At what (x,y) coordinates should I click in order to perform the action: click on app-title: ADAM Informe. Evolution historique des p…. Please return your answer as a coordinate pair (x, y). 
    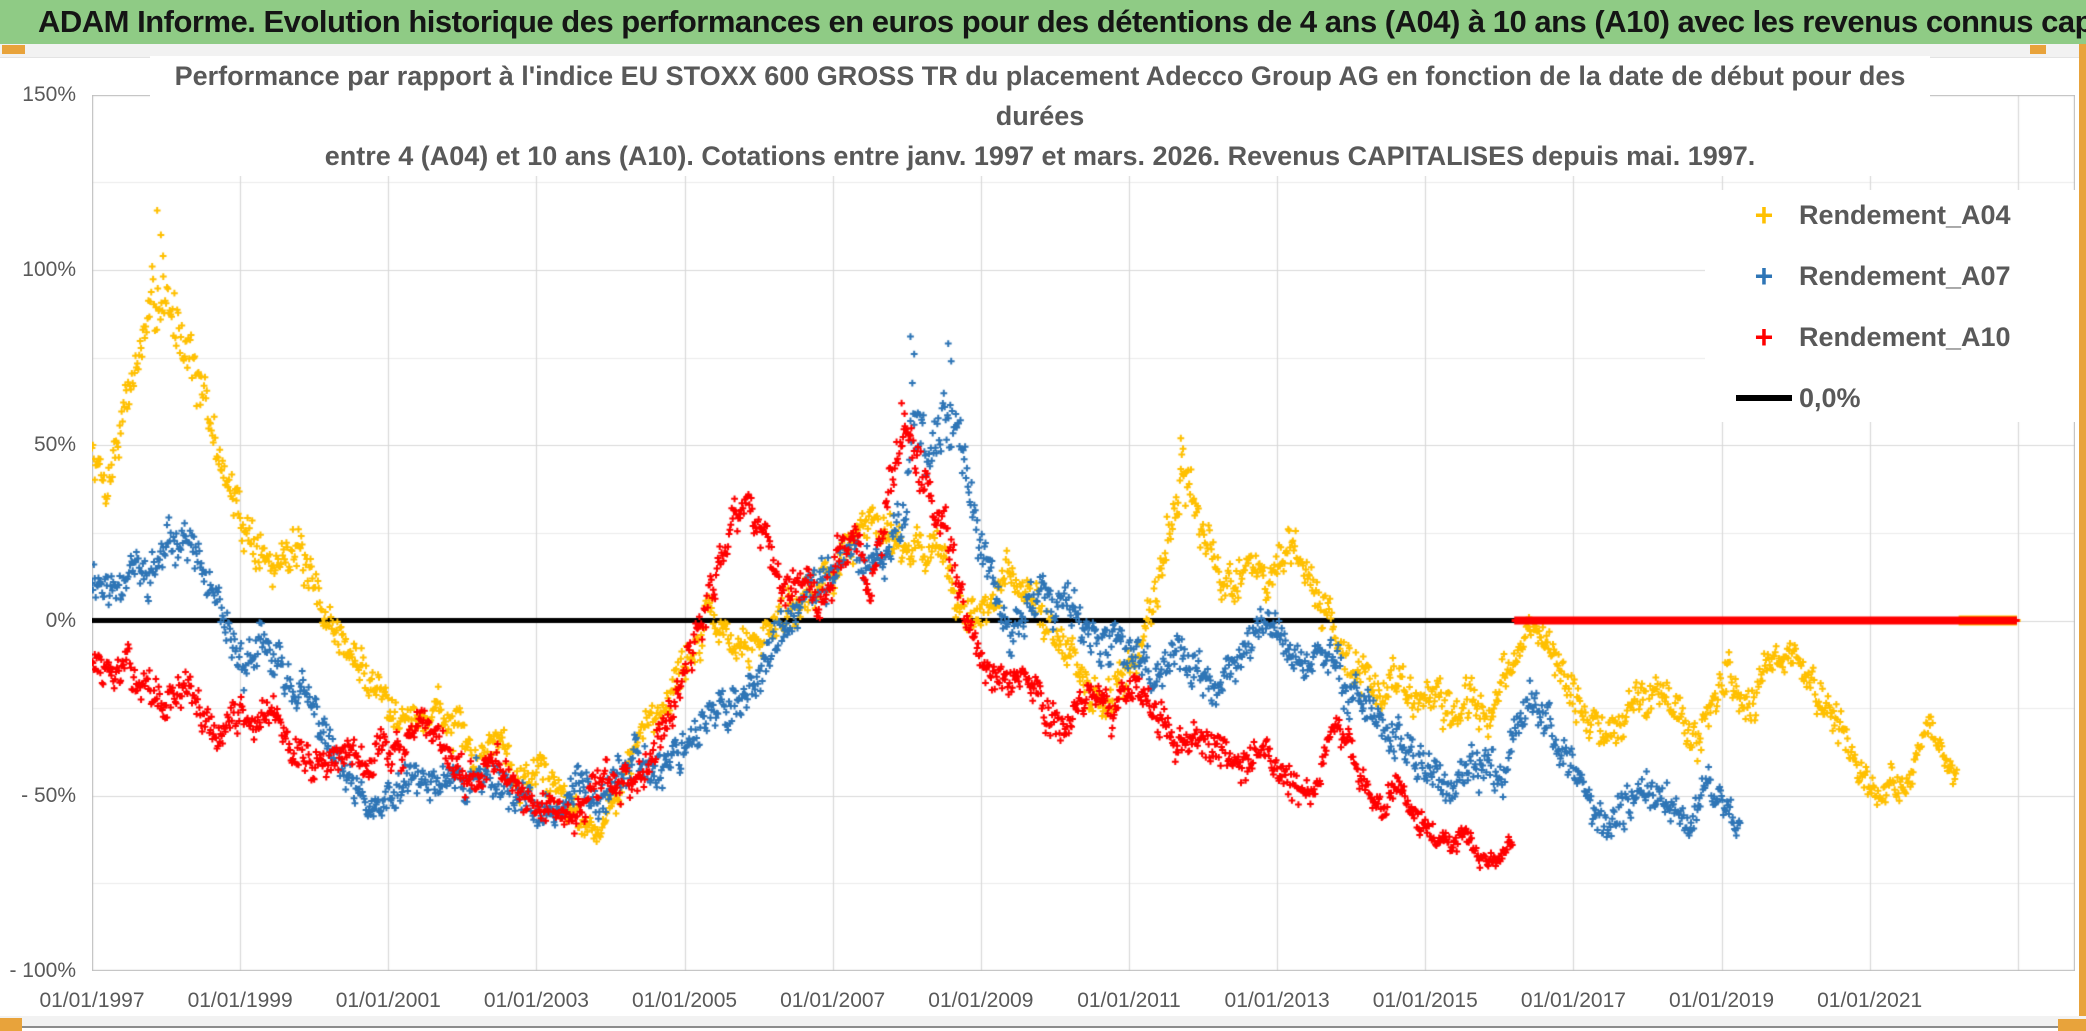
    Looking at the image, I should click on (1062, 21).